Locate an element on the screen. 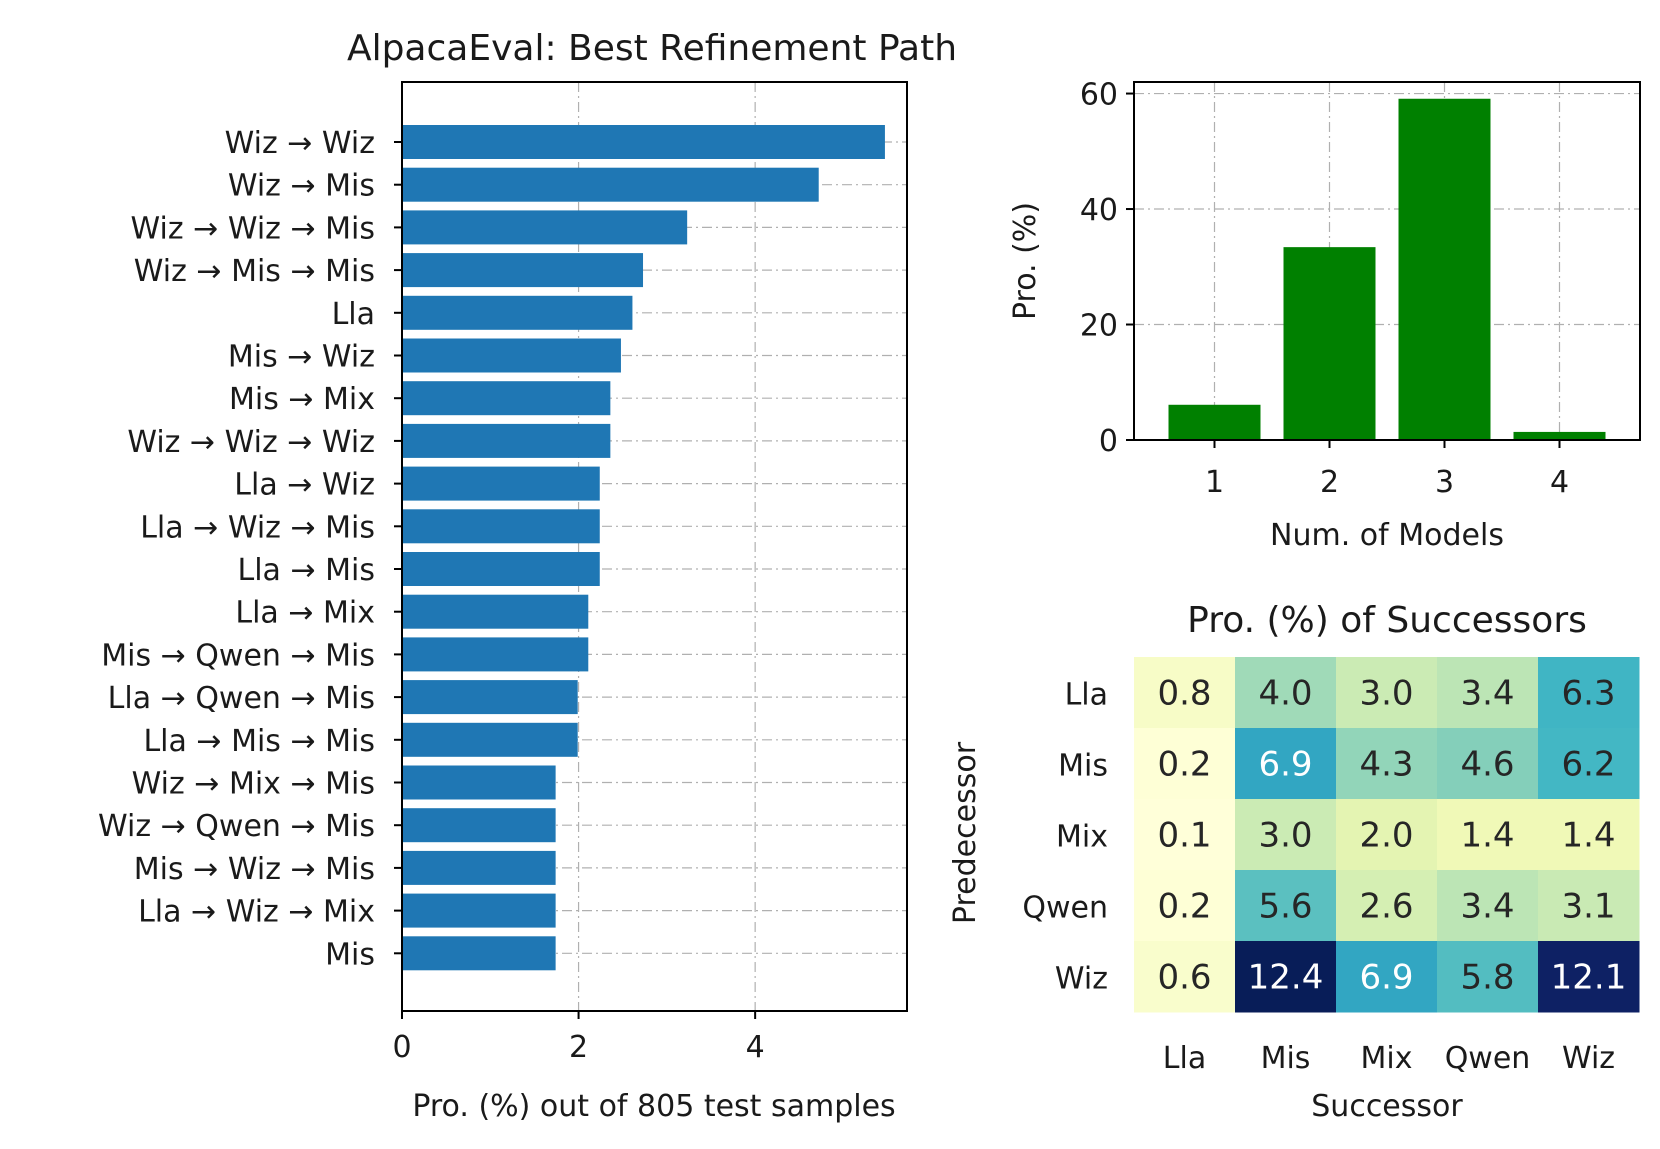 This screenshot has width=1660, height=1149. heatmap-cell-value: 2.6 is located at coordinates (1386, 907).